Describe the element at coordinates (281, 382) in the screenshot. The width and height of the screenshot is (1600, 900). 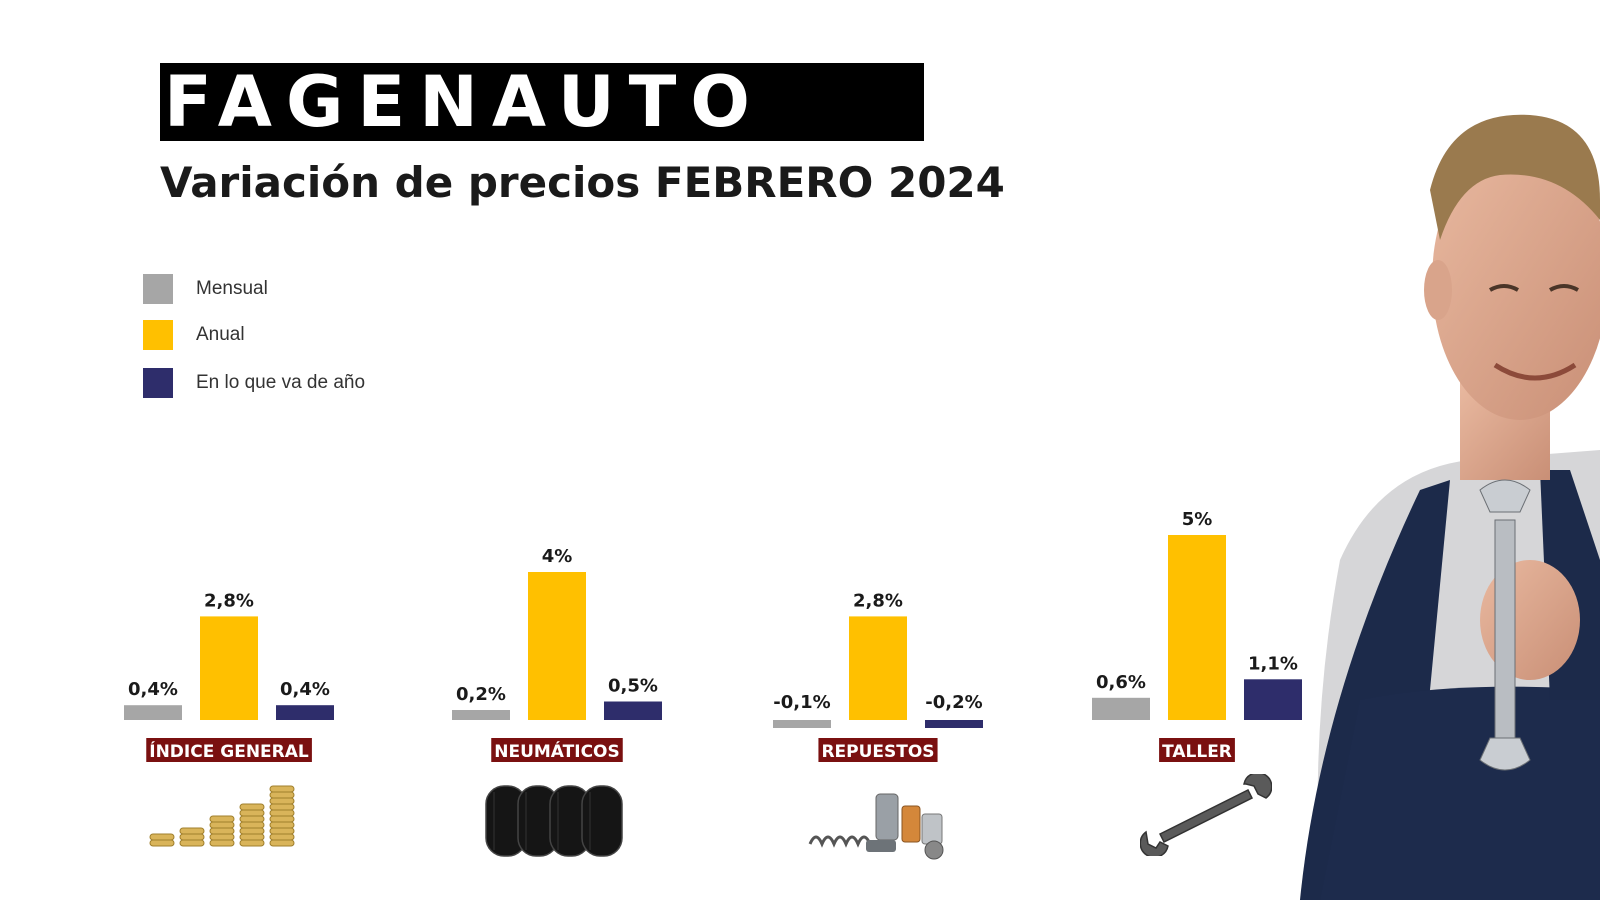
I see `legend-label-ytd: En lo que va de año` at that location.